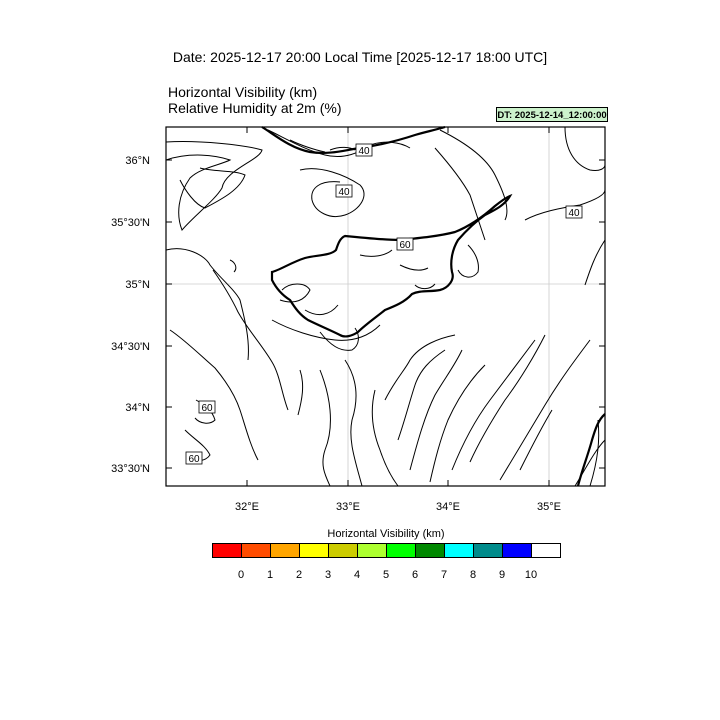 This screenshot has height=720, width=720. Describe the element at coordinates (241, 575) in the screenshot. I see `colorbar-tick-label: 0` at that location.